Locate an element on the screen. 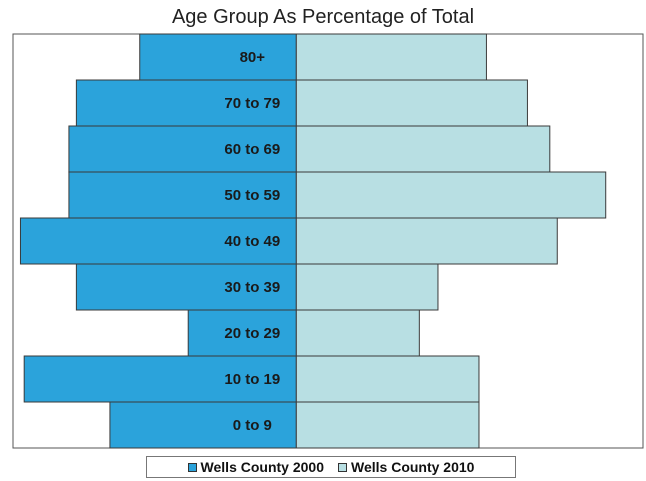  legend-item-2010: Wells County 2010 is located at coordinates (406, 467).